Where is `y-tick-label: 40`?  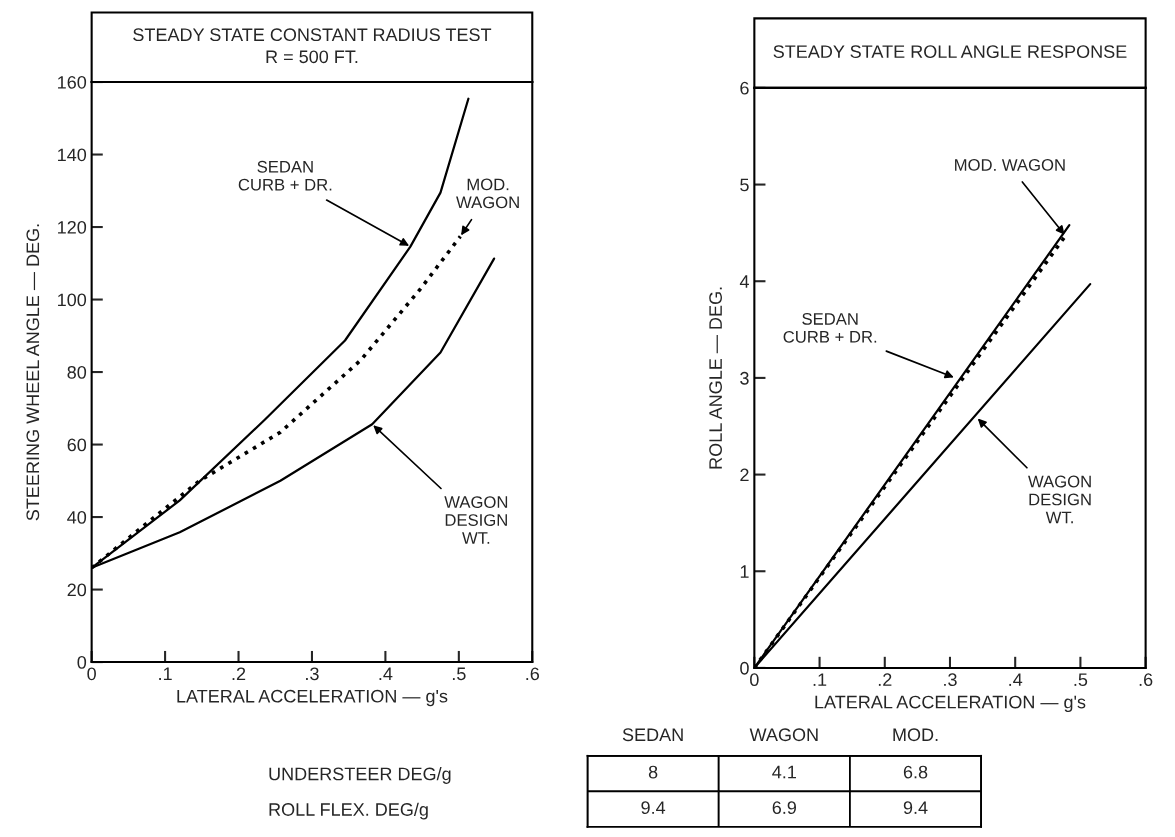 y-tick-label: 40 is located at coordinates (77, 517).